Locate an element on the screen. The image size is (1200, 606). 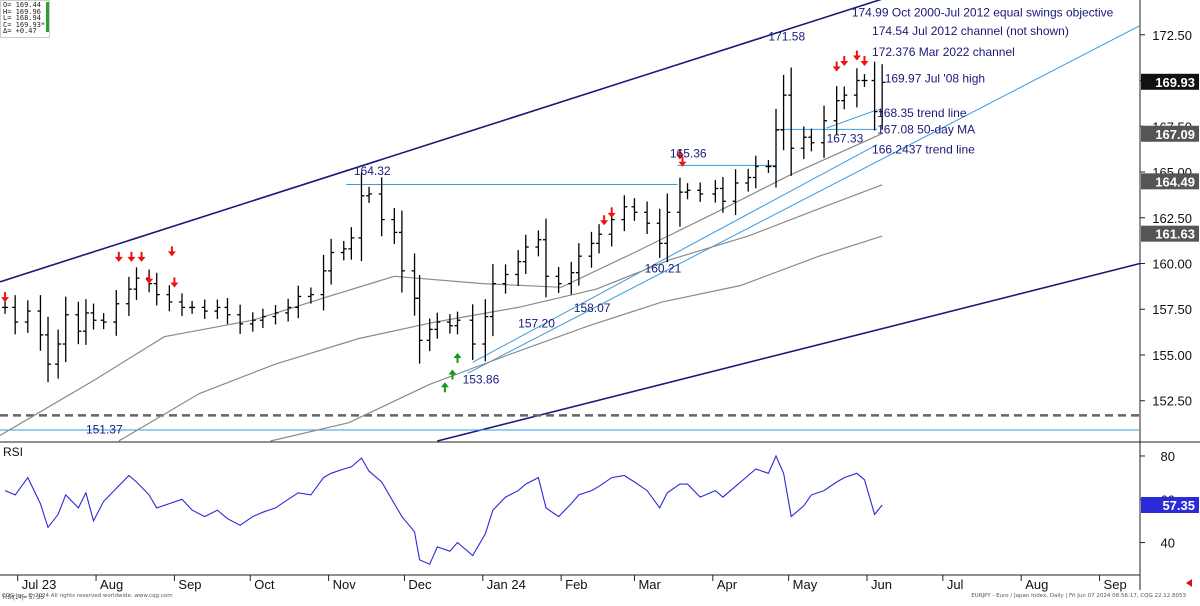
chart-annotation: 167.33 is located at coordinates (845, 139).